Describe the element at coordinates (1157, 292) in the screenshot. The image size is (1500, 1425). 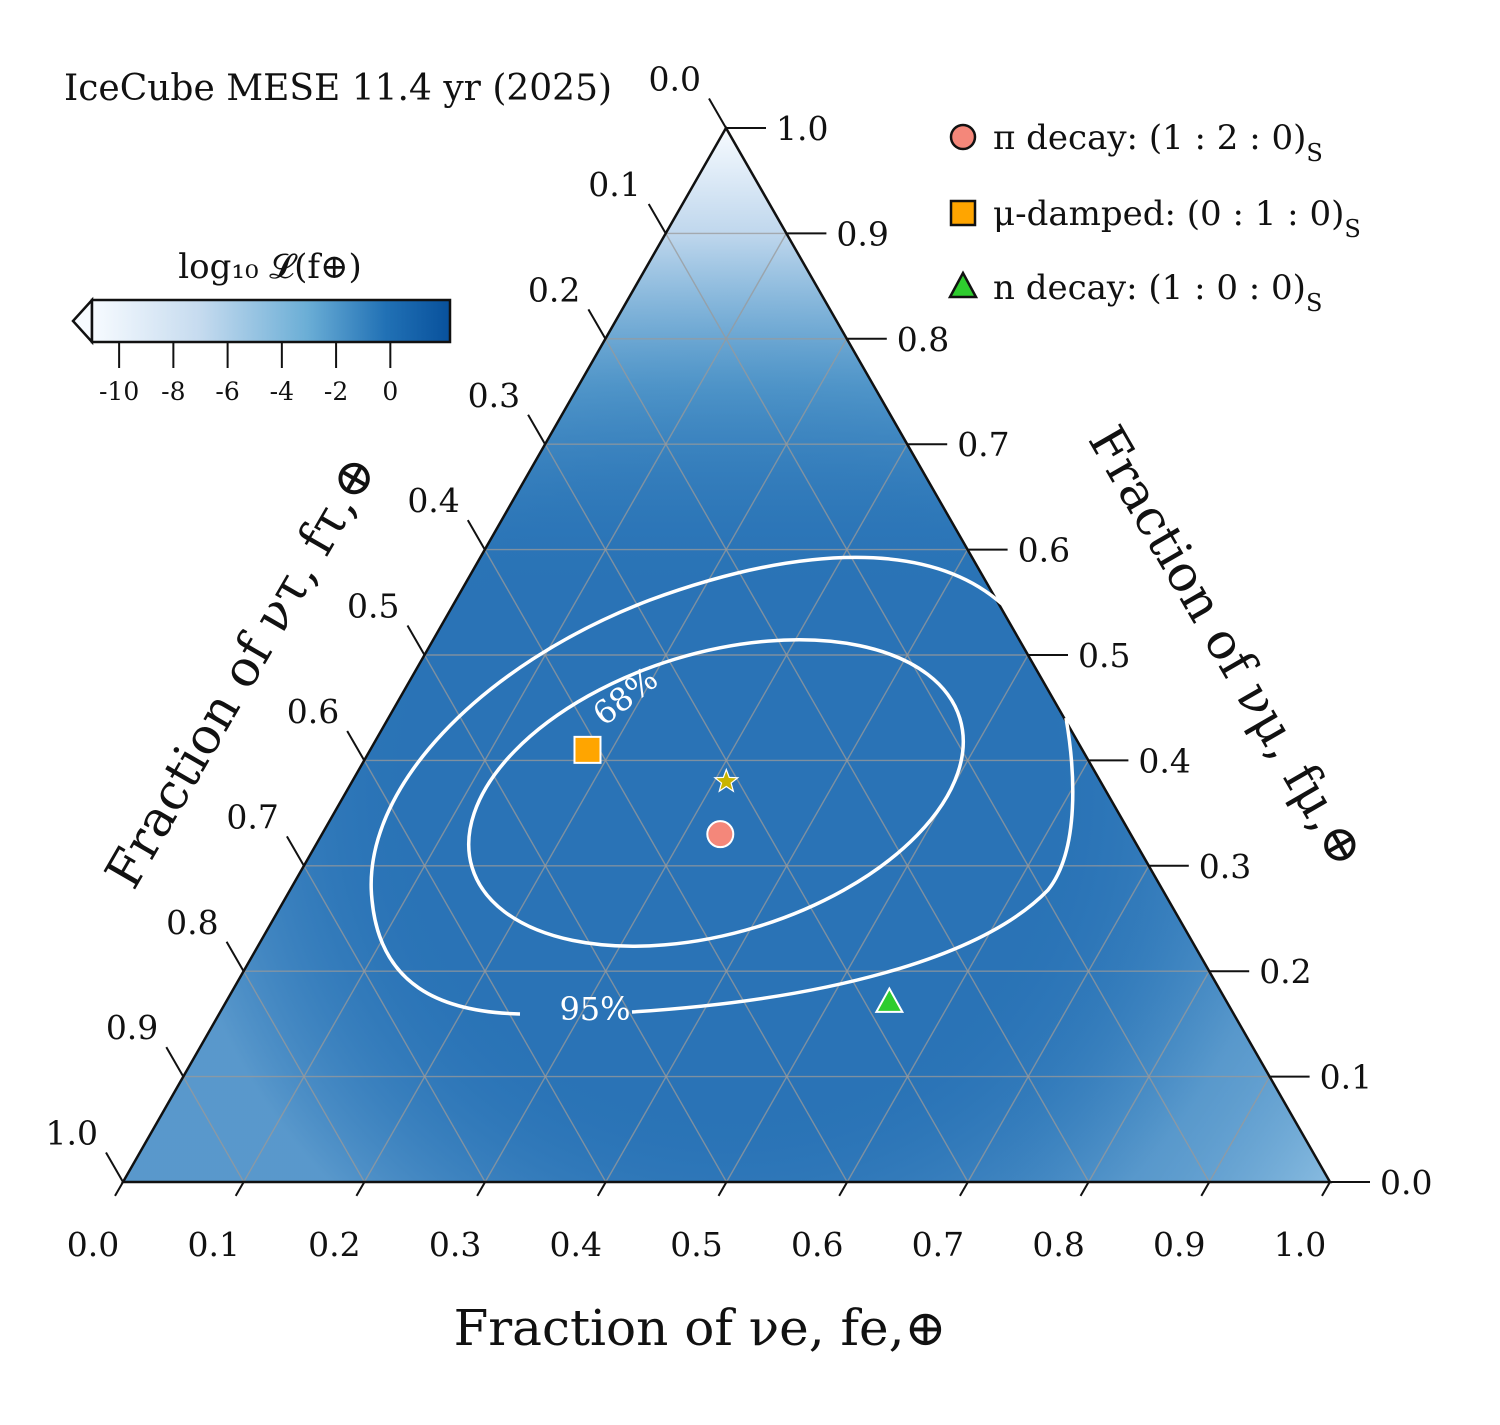
I see `legend-label: n decay: (1 : 0 : 0)S` at that location.